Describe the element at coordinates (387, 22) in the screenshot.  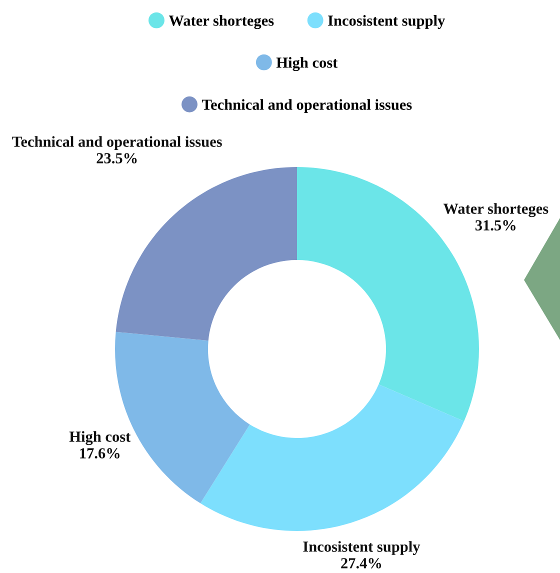
I see `legend-label: Incosistent supply` at that location.